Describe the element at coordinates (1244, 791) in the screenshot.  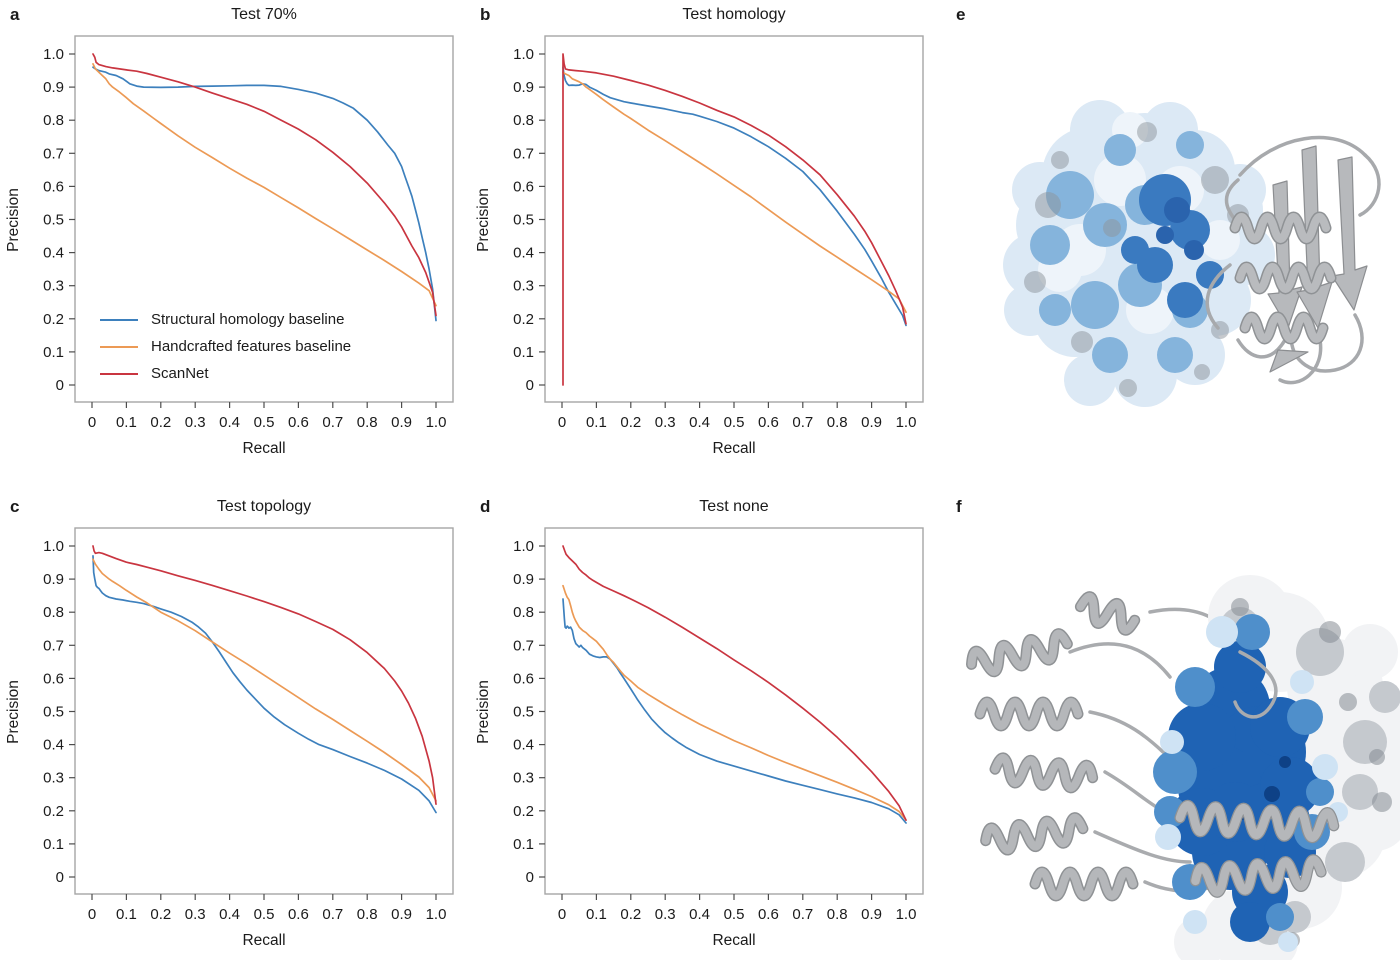
I see `predicted-binding-site-patch` at that location.